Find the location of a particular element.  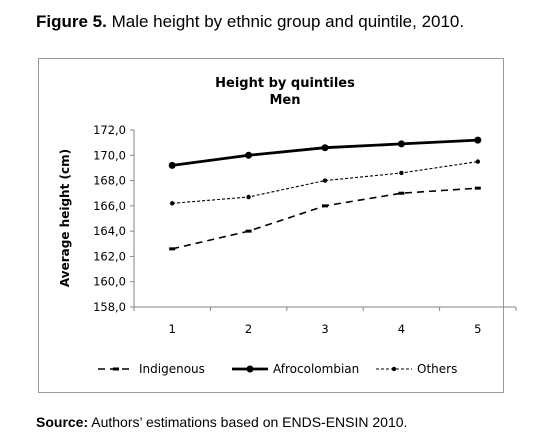

y-tick-label: 160,0 is located at coordinates (109, 282).